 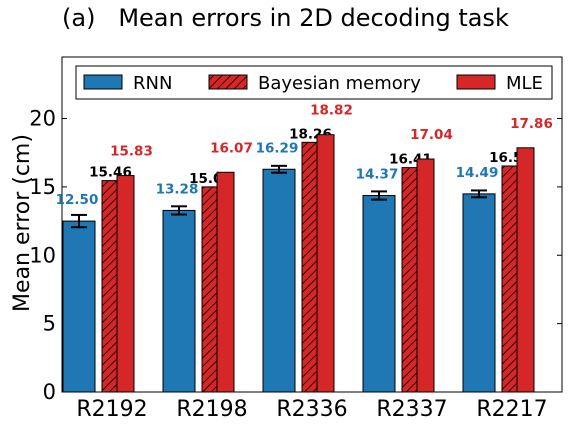 I want to click on data-label: 16.07, so click(x=231, y=148).